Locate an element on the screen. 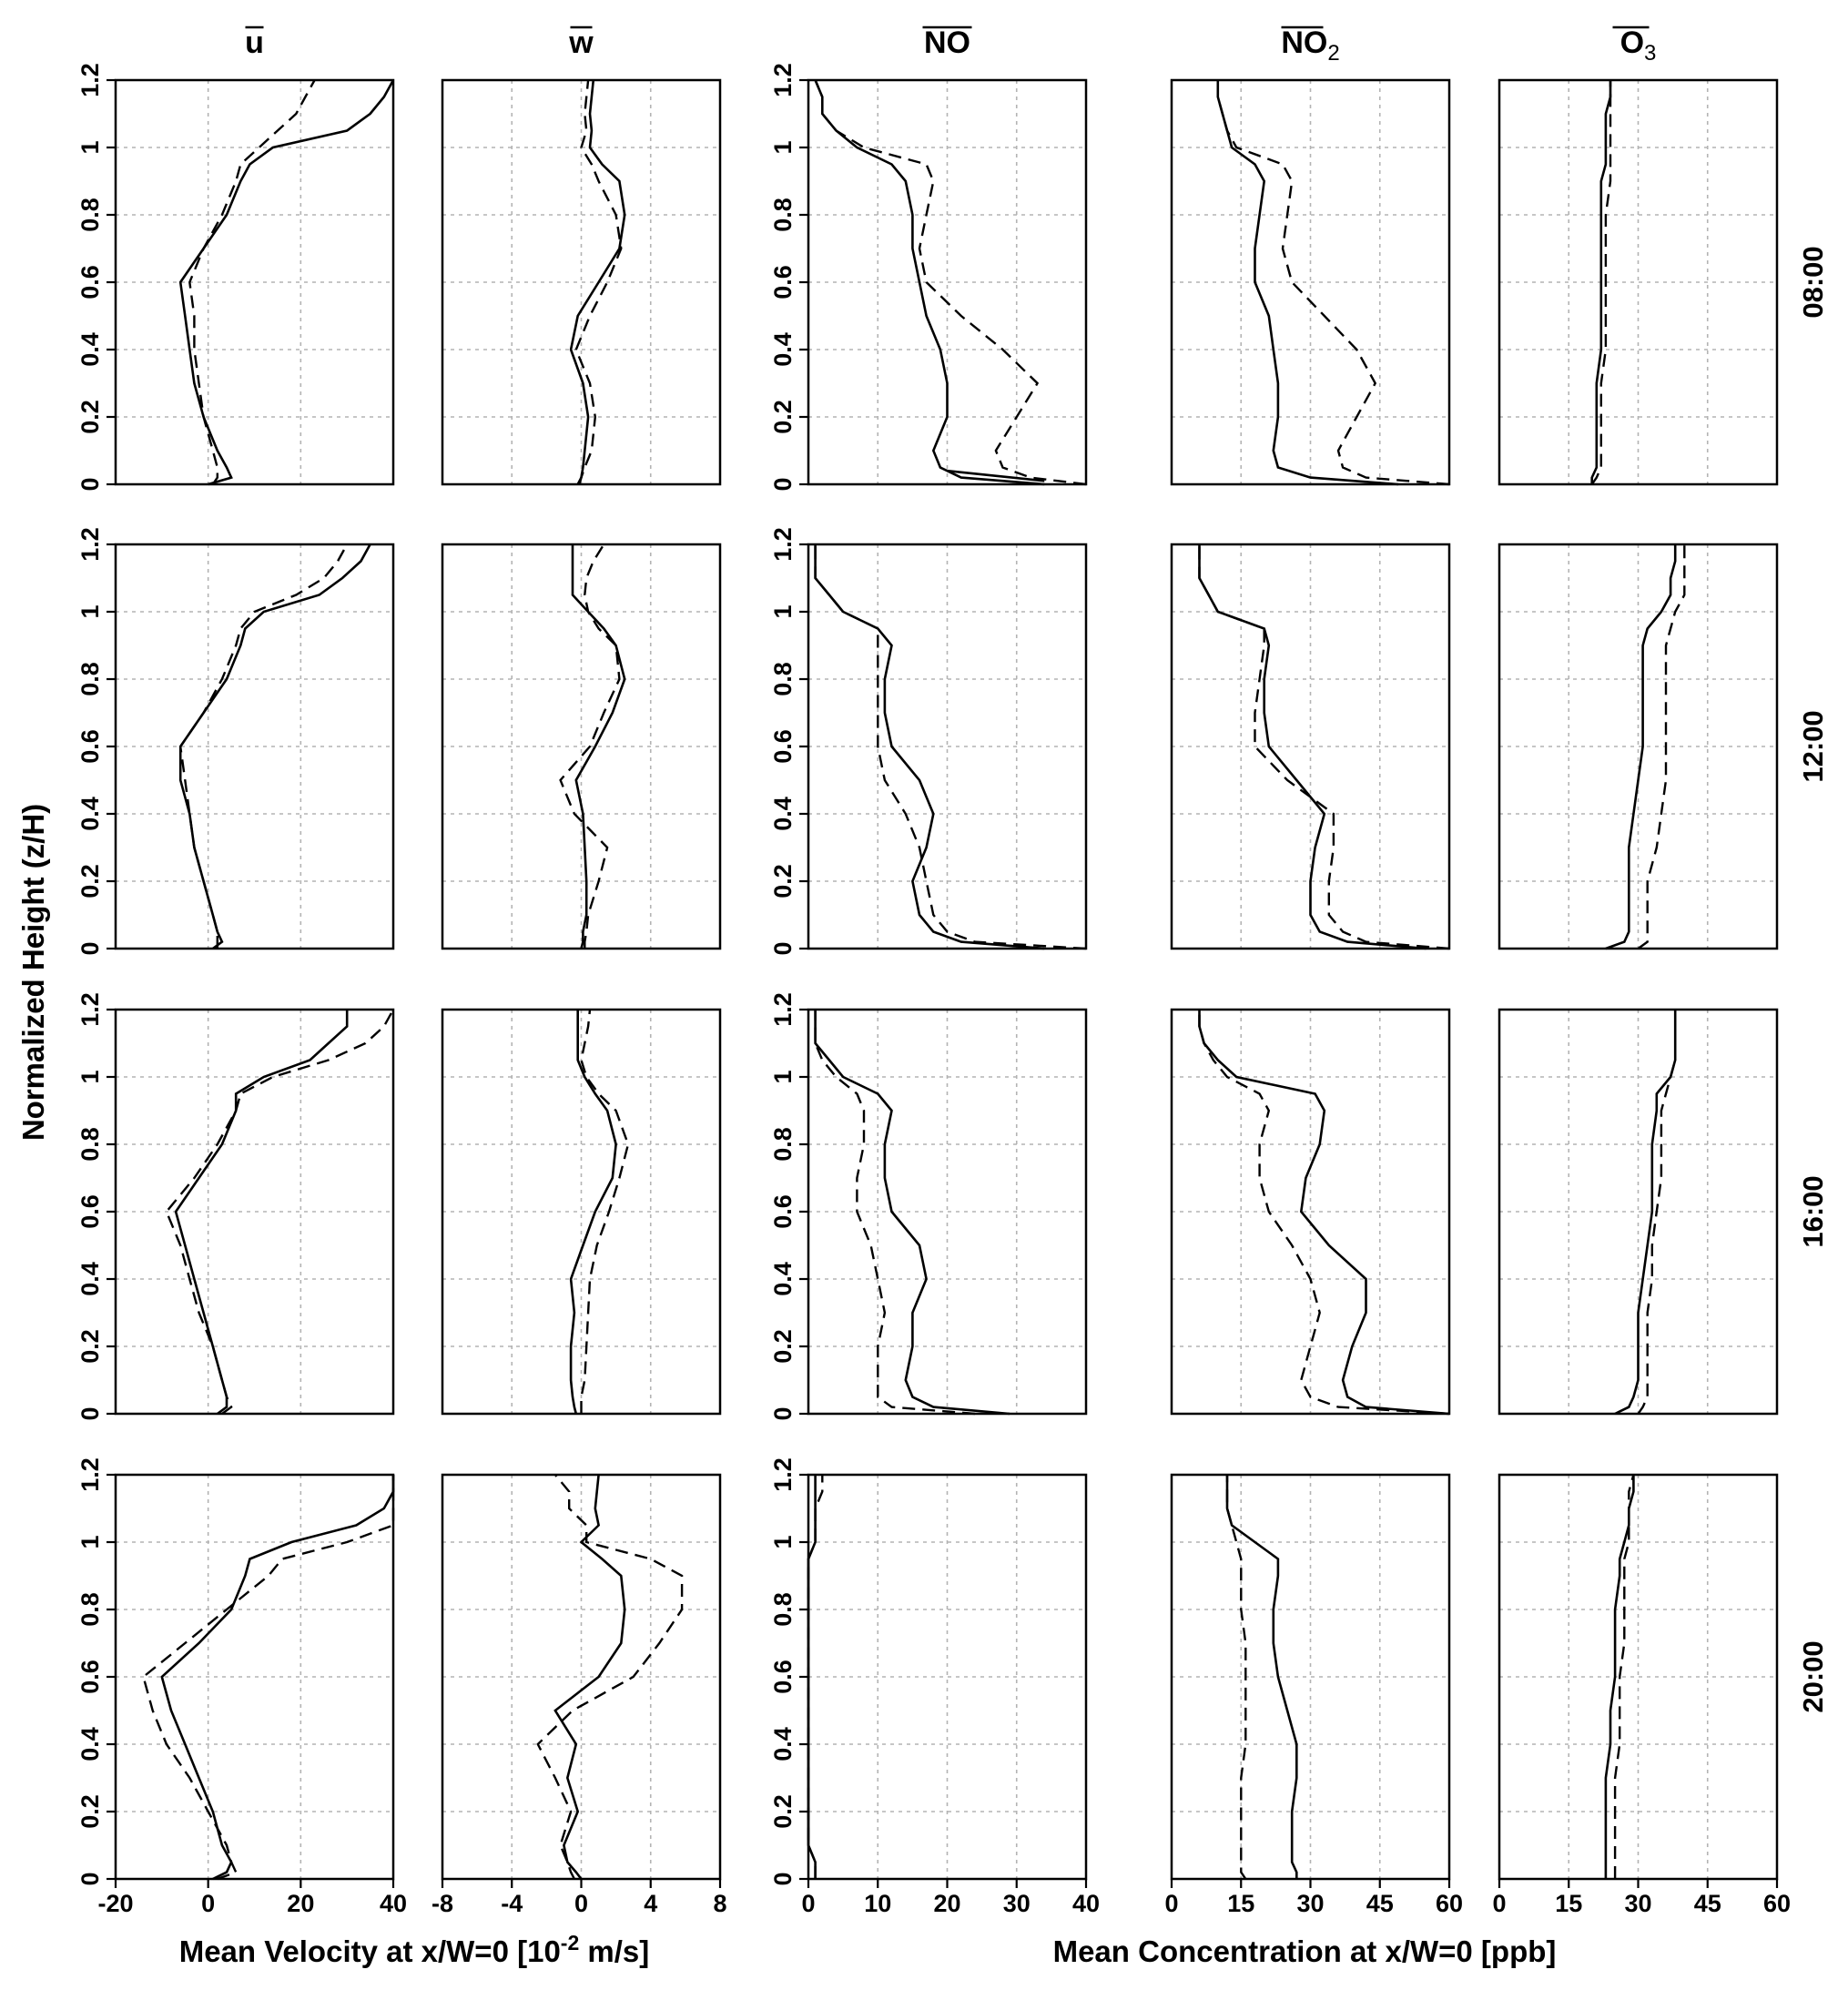 The height and width of the screenshot is (1990, 1848). column-title-w: w is located at coordinates (581, 42).